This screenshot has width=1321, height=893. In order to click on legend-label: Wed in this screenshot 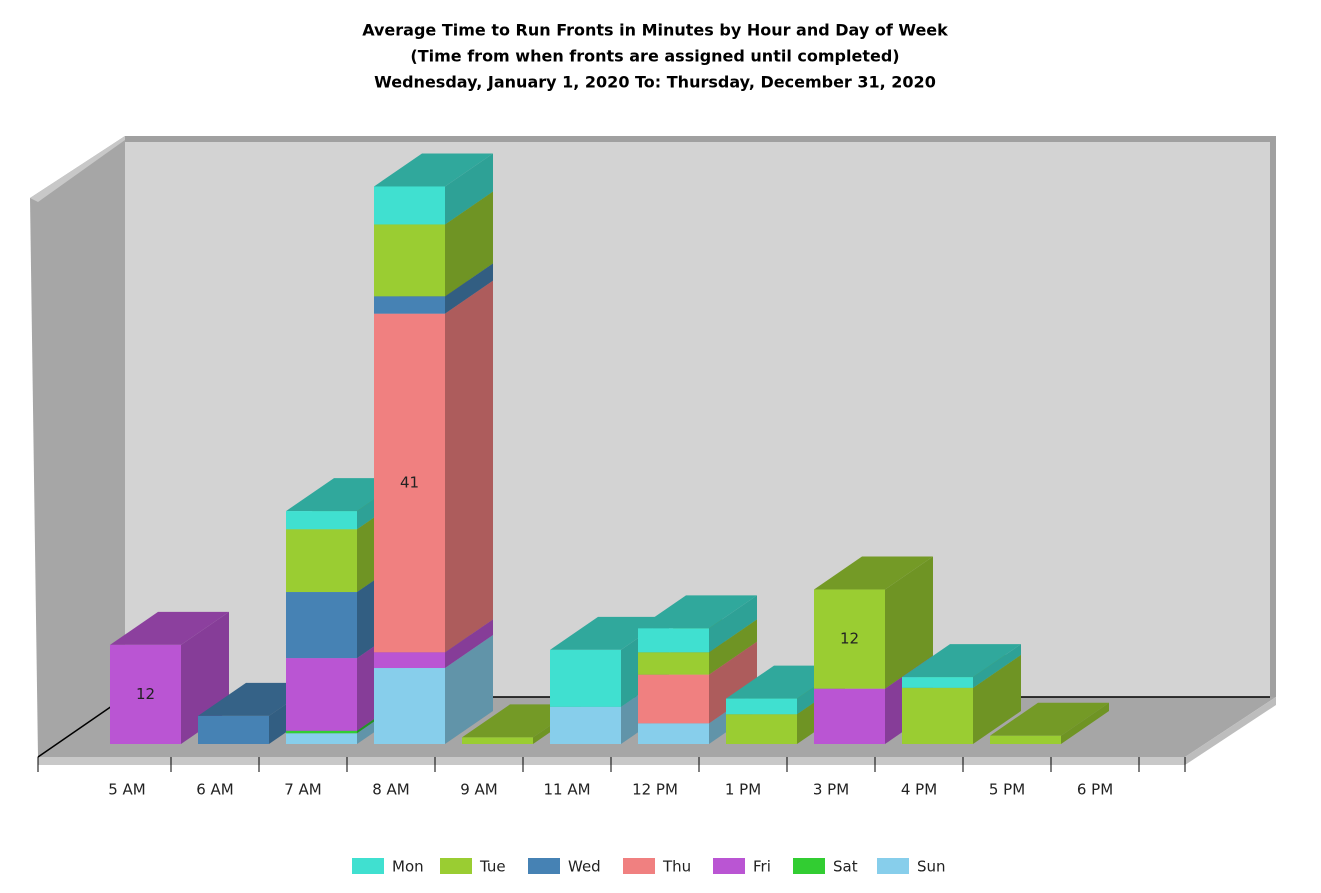, I will do `click(584, 867)`.